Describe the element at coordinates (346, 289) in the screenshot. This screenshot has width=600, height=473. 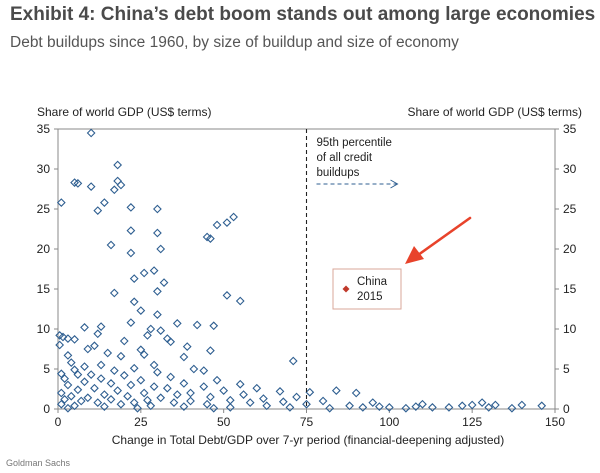
I see `china-point` at that location.